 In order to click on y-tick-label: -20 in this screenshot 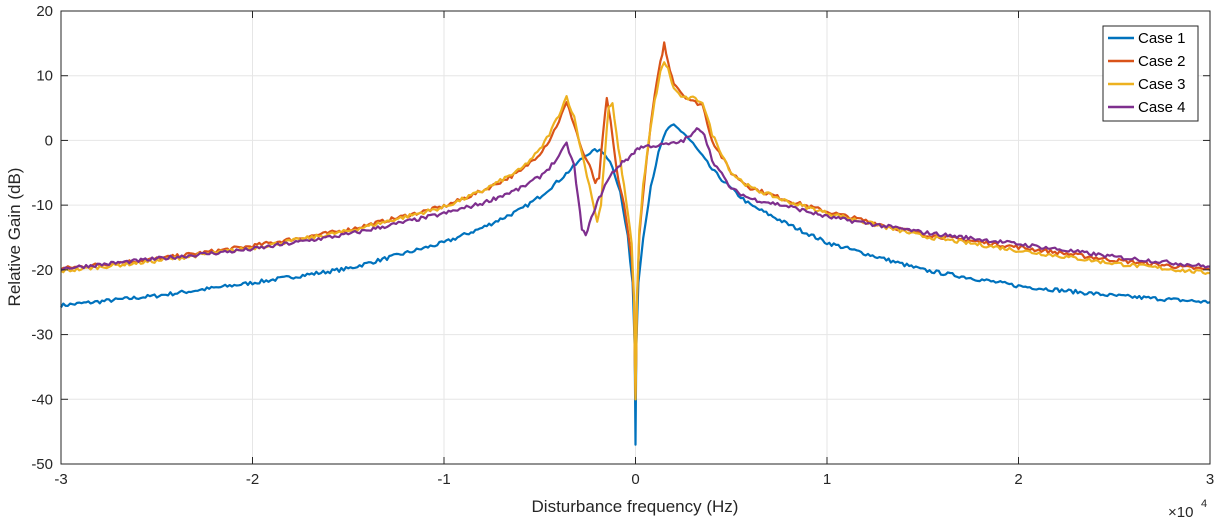, I will do `click(42, 270)`.